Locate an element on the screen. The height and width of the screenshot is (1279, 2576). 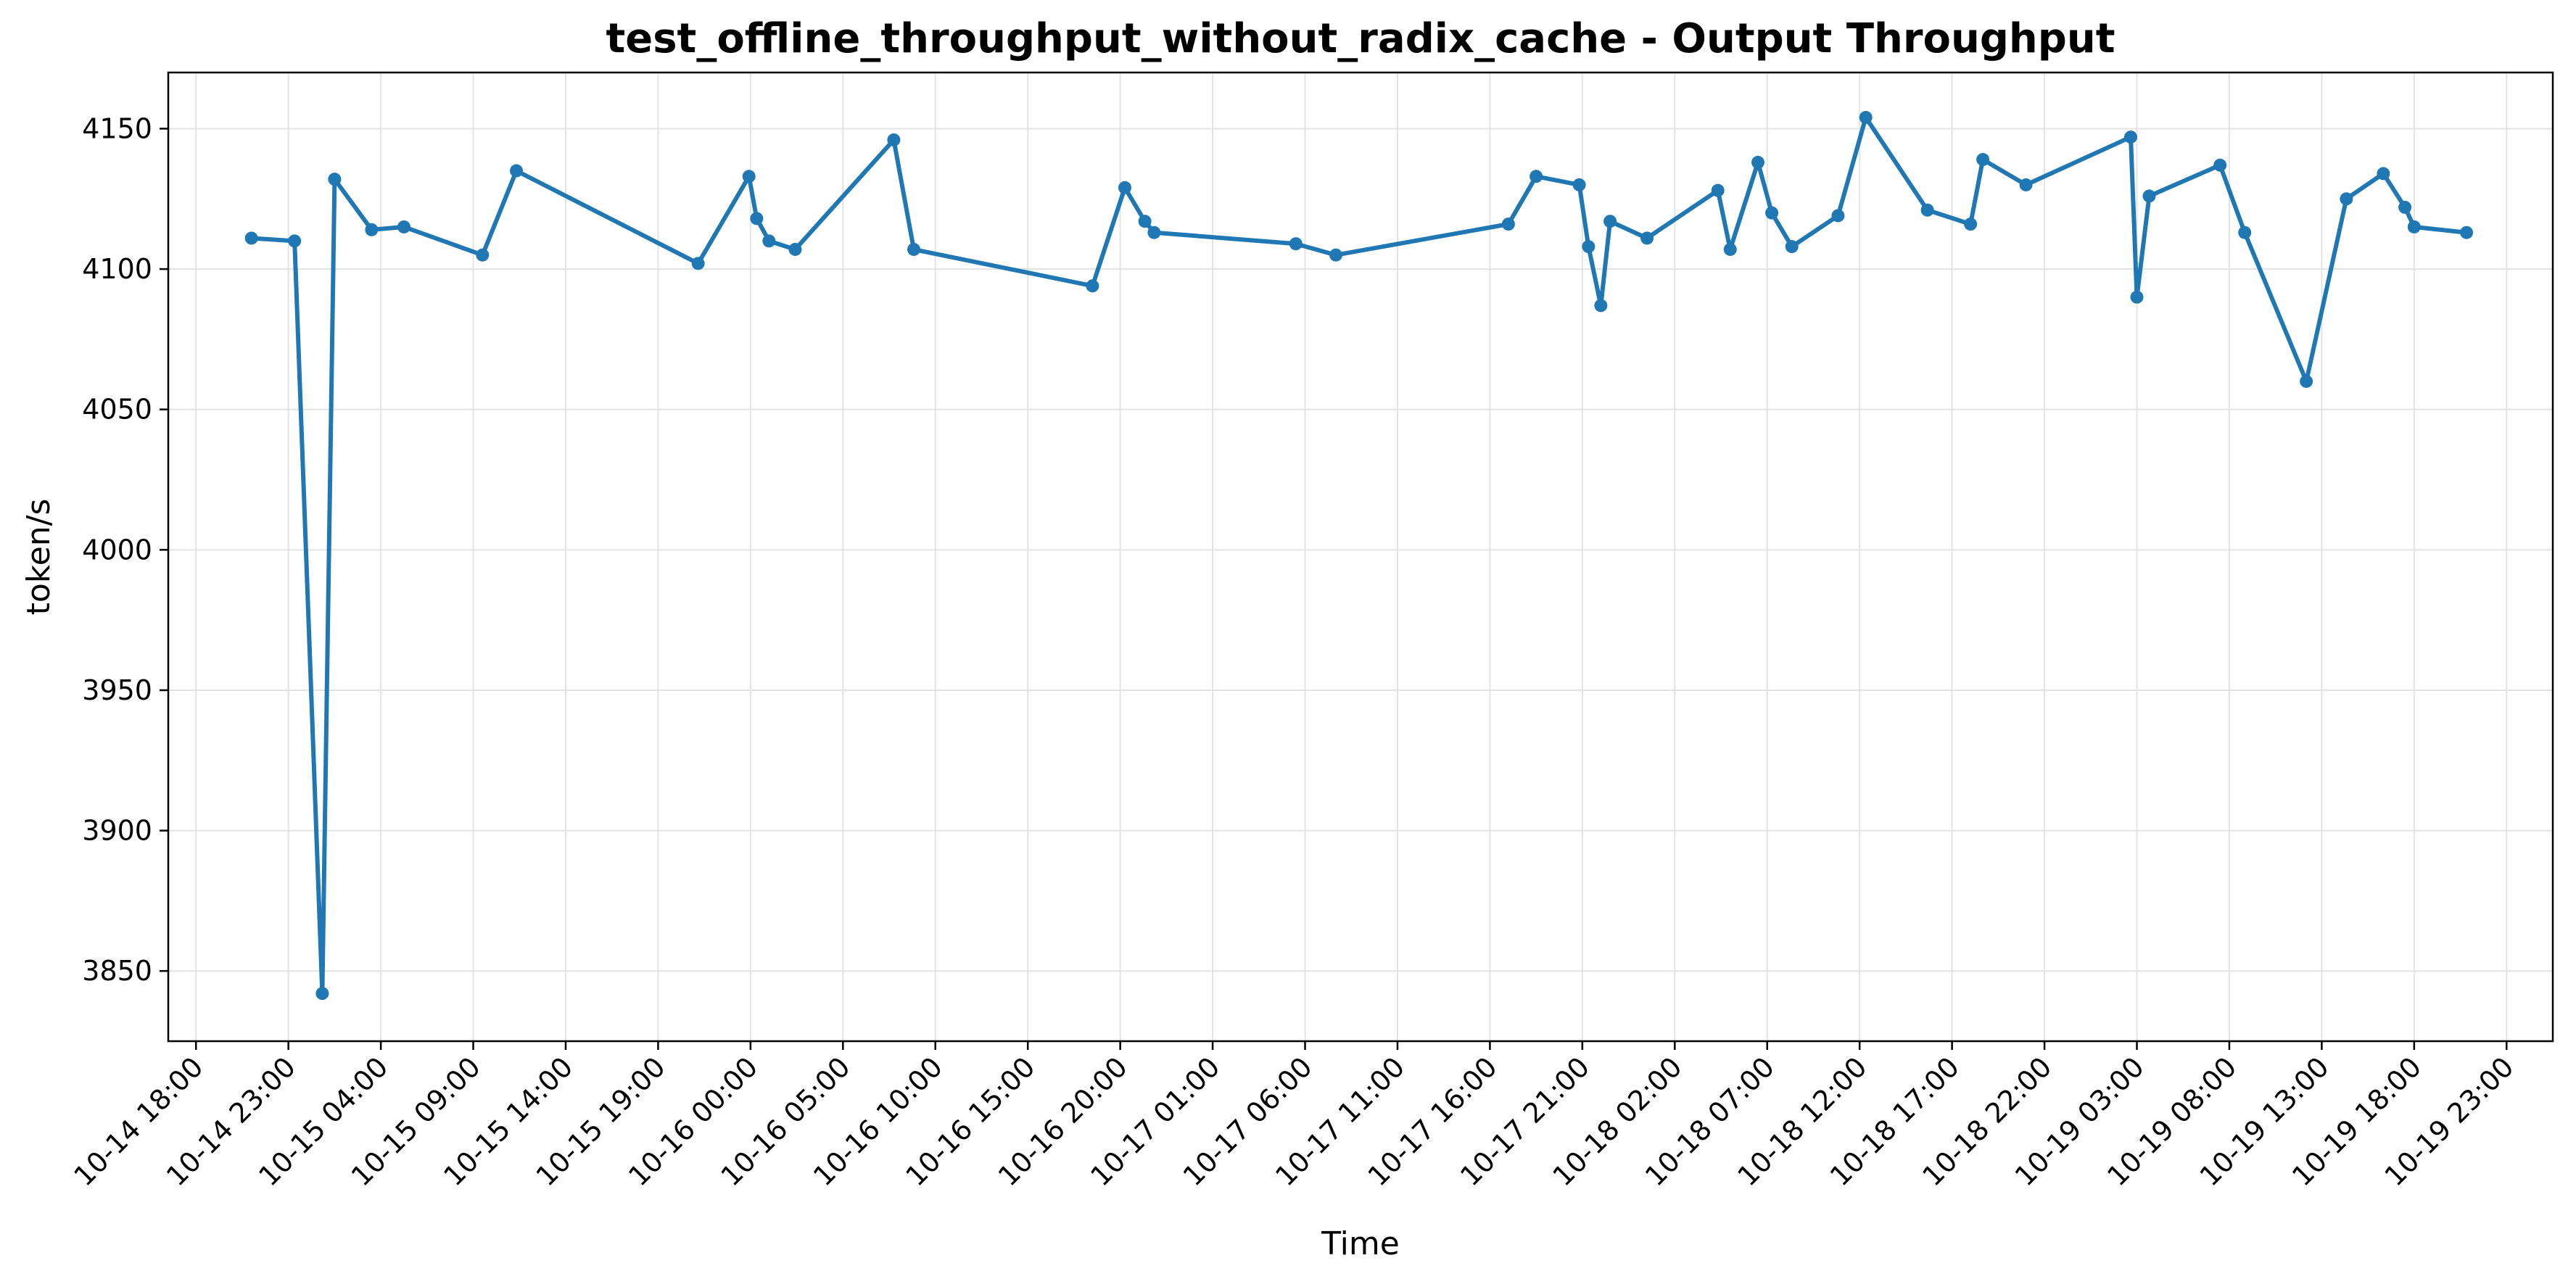
y-axis: 3850 3900 3950 4000 4050 4100 4150 is located at coordinates (125, 549).